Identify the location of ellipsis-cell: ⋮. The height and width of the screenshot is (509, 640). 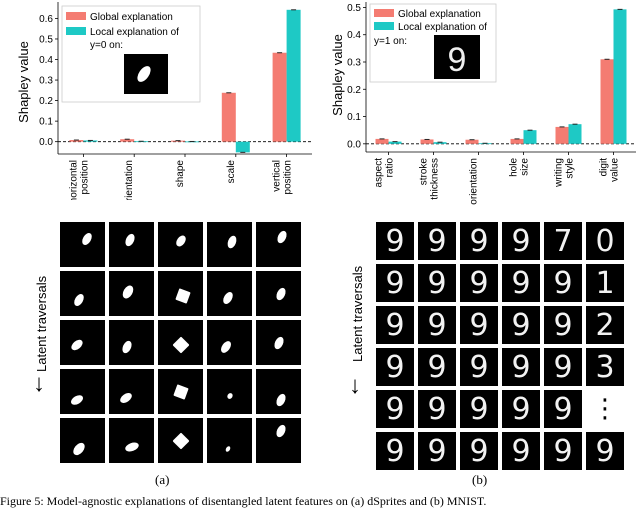
(605, 409).